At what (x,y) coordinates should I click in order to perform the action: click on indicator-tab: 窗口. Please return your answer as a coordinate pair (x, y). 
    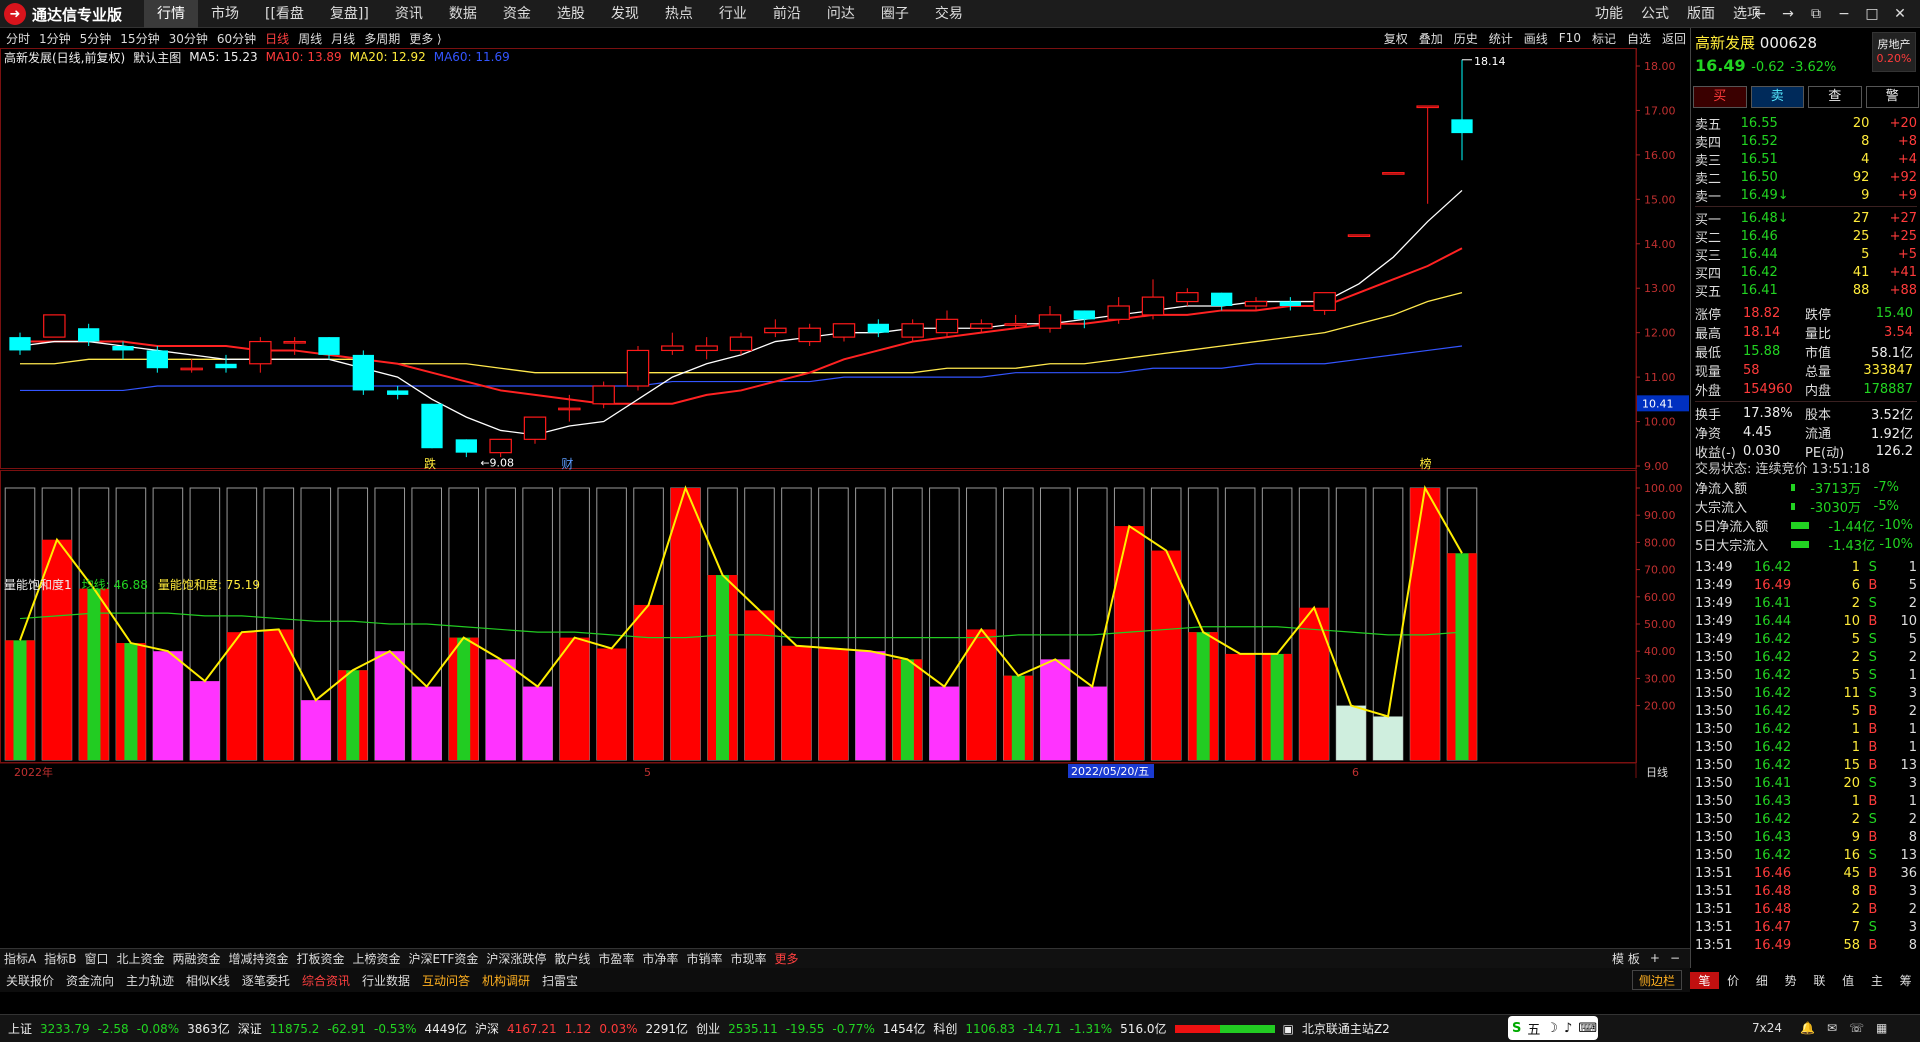
    Looking at the image, I should click on (96, 959).